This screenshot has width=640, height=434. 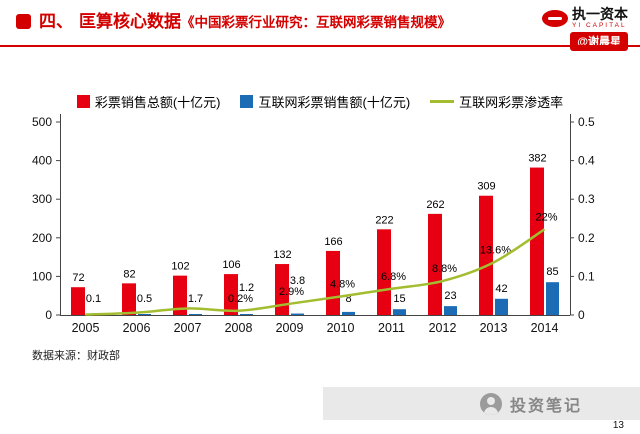 I want to click on right-axis-tick-label: 0.4, so click(x=586, y=161).